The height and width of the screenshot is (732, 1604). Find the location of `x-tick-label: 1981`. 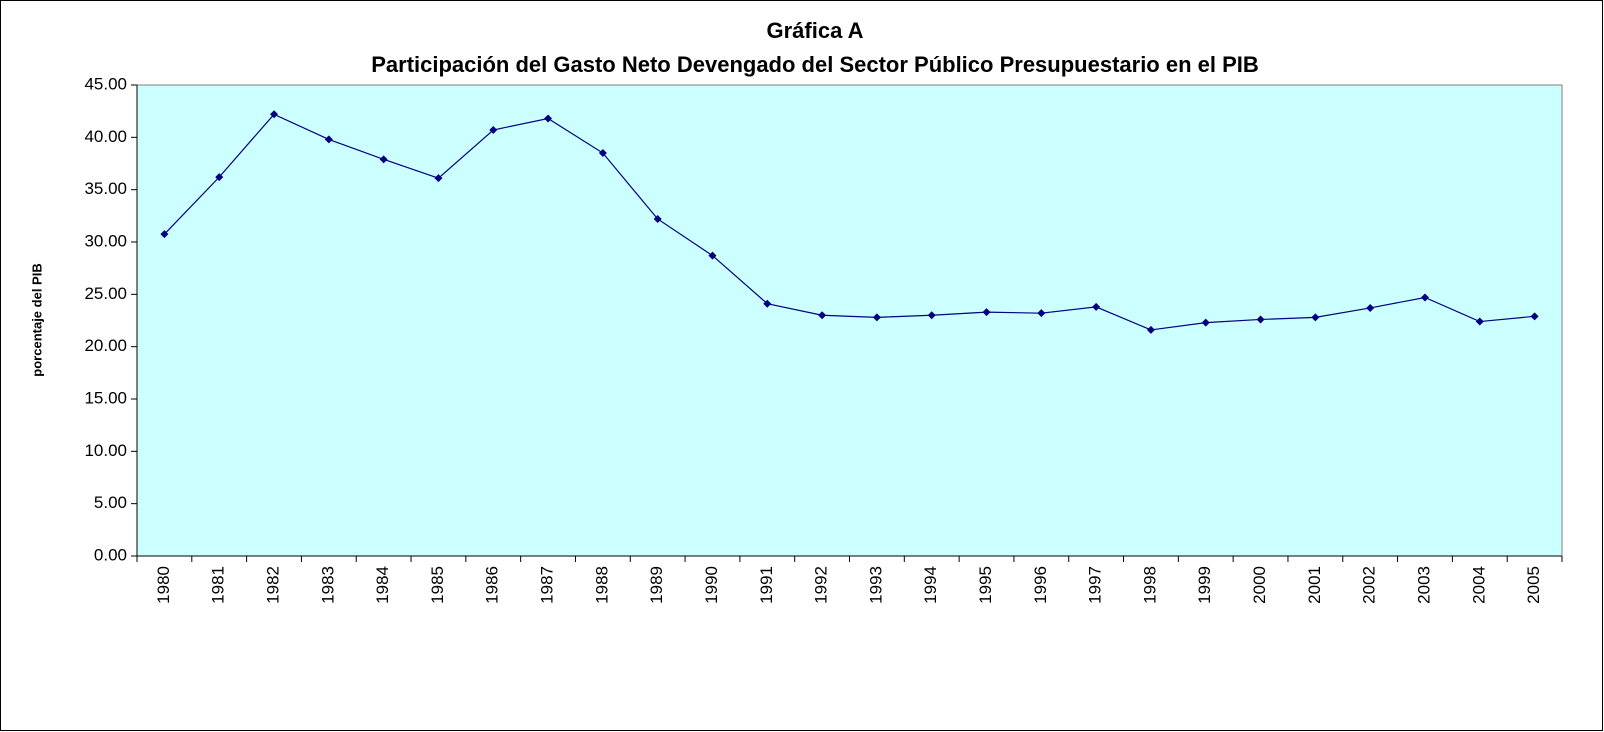

x-tick-label: 1981 is located at coordinates (218, 585).